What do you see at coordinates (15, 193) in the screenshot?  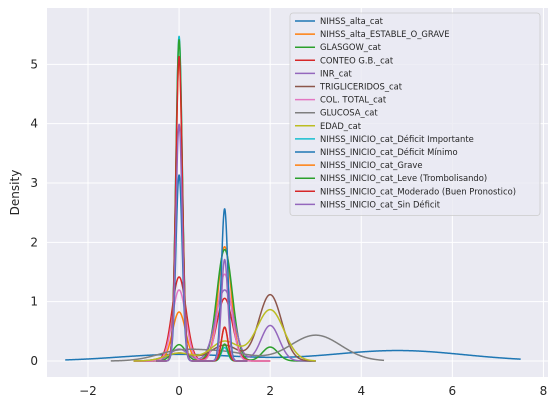 I see `y-axis-label: Density` at bounding box center [15, 193].